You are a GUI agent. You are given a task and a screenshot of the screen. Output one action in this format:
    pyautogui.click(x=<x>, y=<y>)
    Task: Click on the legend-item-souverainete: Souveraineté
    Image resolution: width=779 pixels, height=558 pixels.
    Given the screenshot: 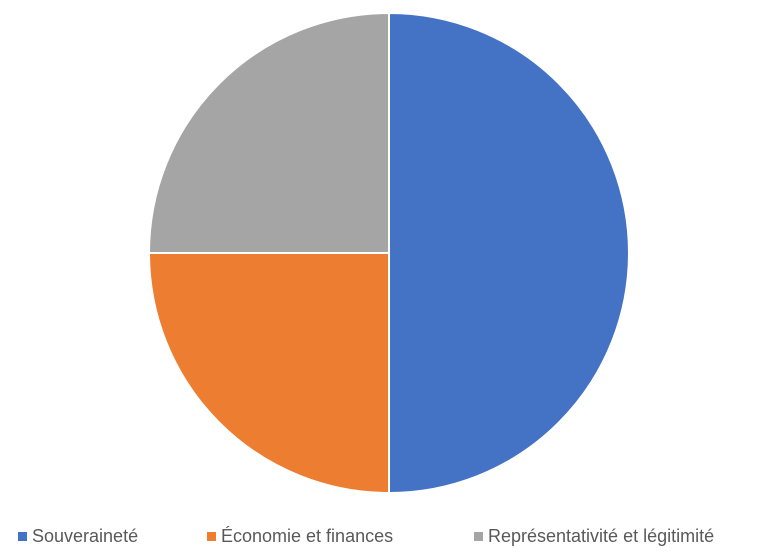 What is the action you would take?
    pyautogui.click(x=78, y=536)
    